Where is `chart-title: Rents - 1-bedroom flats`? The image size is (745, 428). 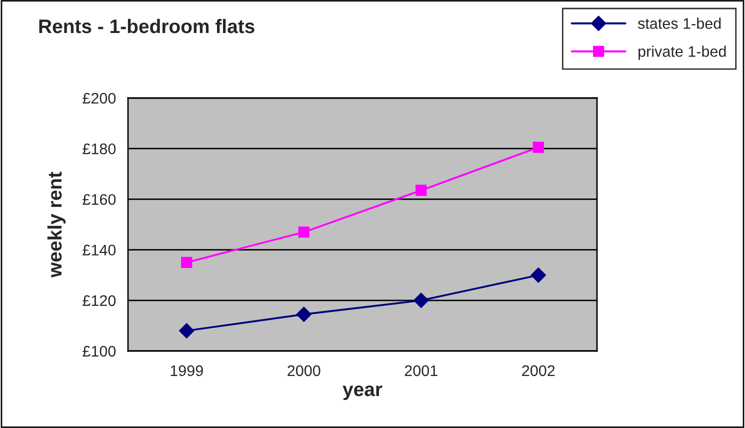
chart-title: Rents - 1-bedroom flats is located at coordinates (146, 26).